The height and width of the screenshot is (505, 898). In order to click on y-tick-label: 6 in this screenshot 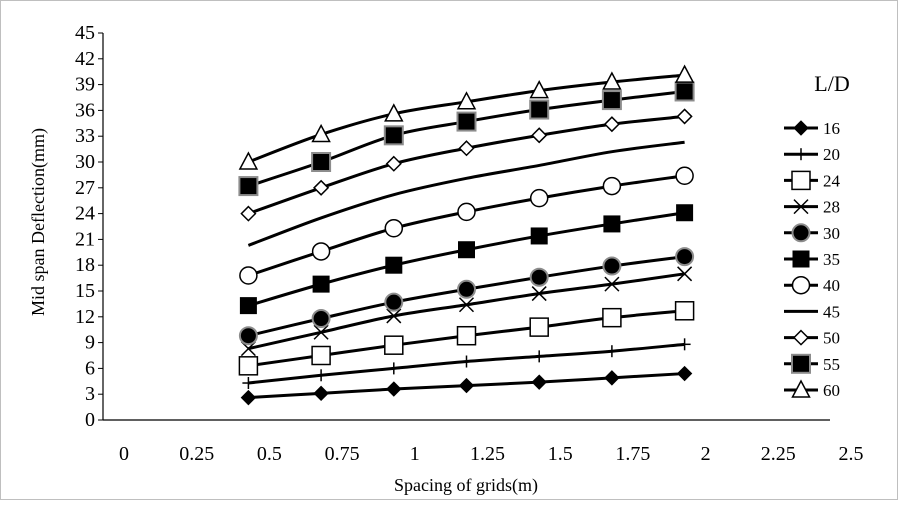, I will do `click(90, 368)`.